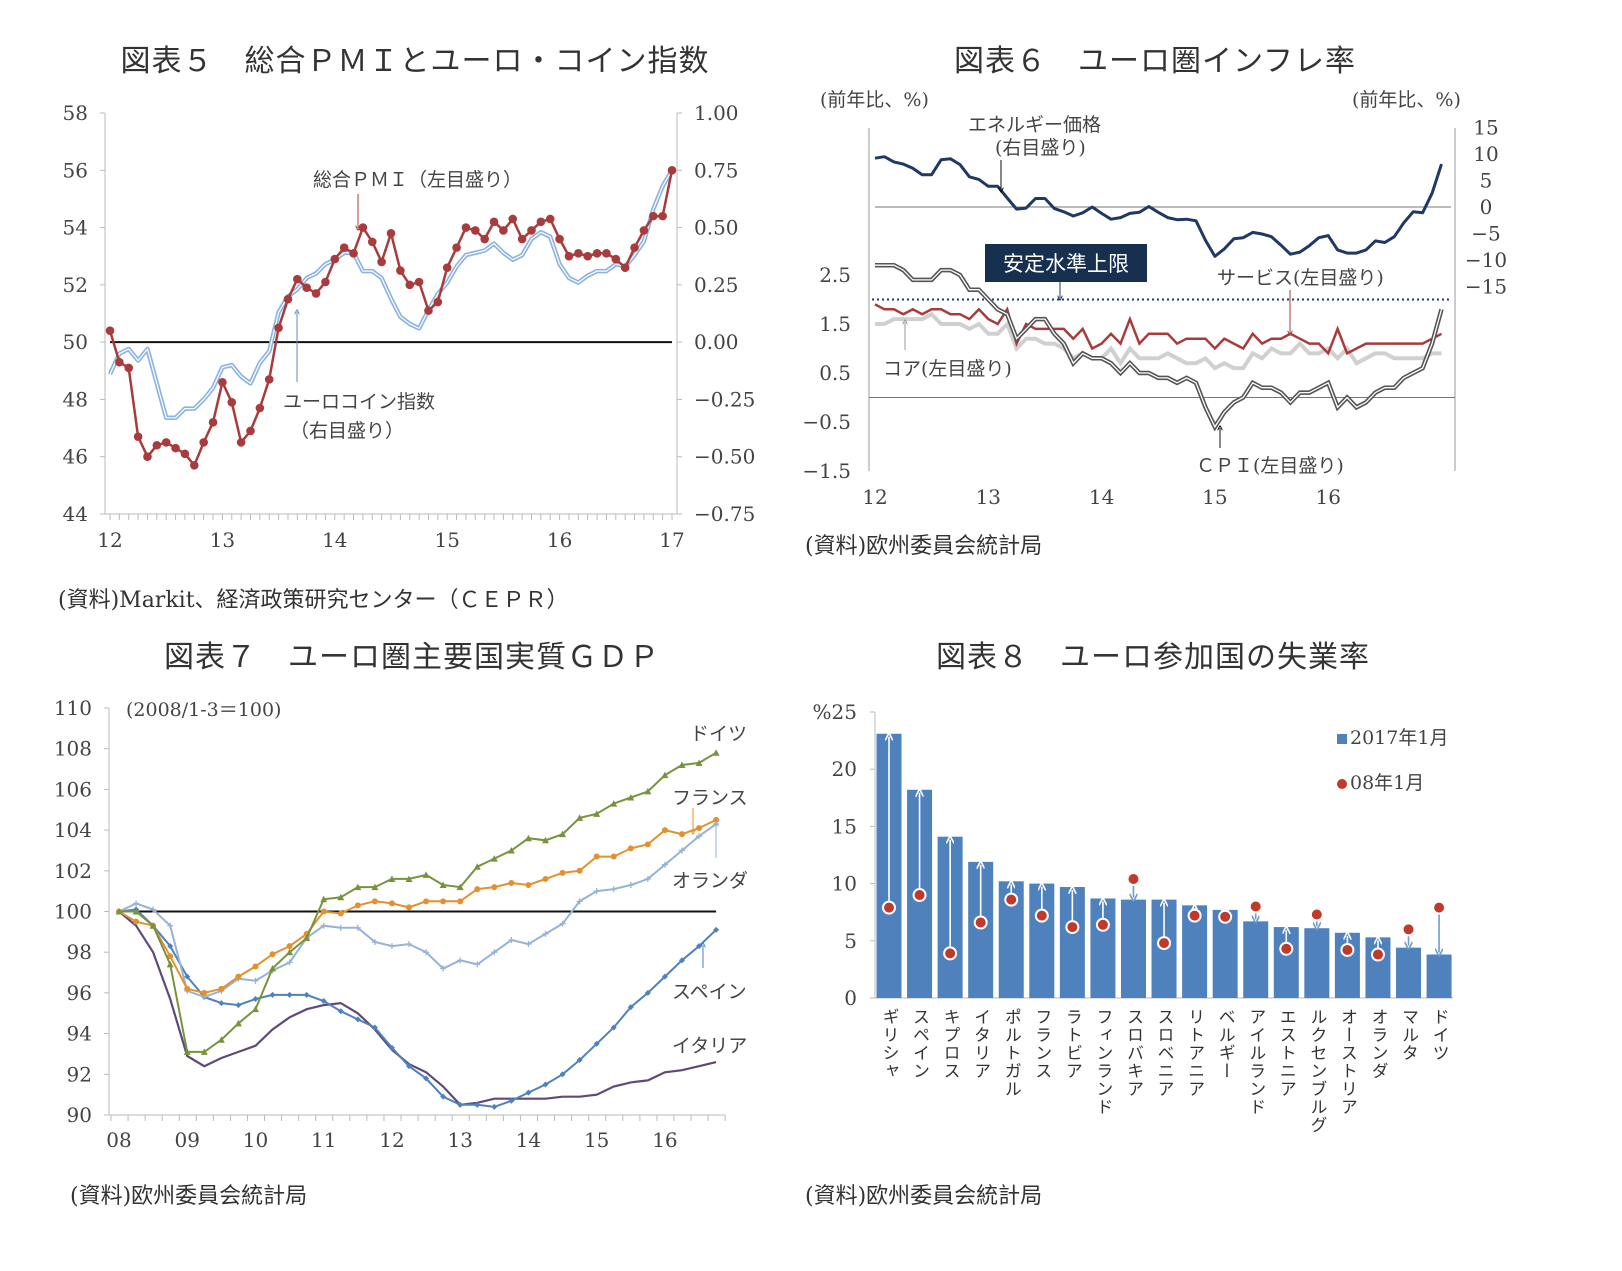 This screenshot has height=1271, width=1622. What do you see at coordinates (835, 373) in the screenshot?
I see `fig6-y-tick-label-left: 0.5` at bounding box center [835, 373].